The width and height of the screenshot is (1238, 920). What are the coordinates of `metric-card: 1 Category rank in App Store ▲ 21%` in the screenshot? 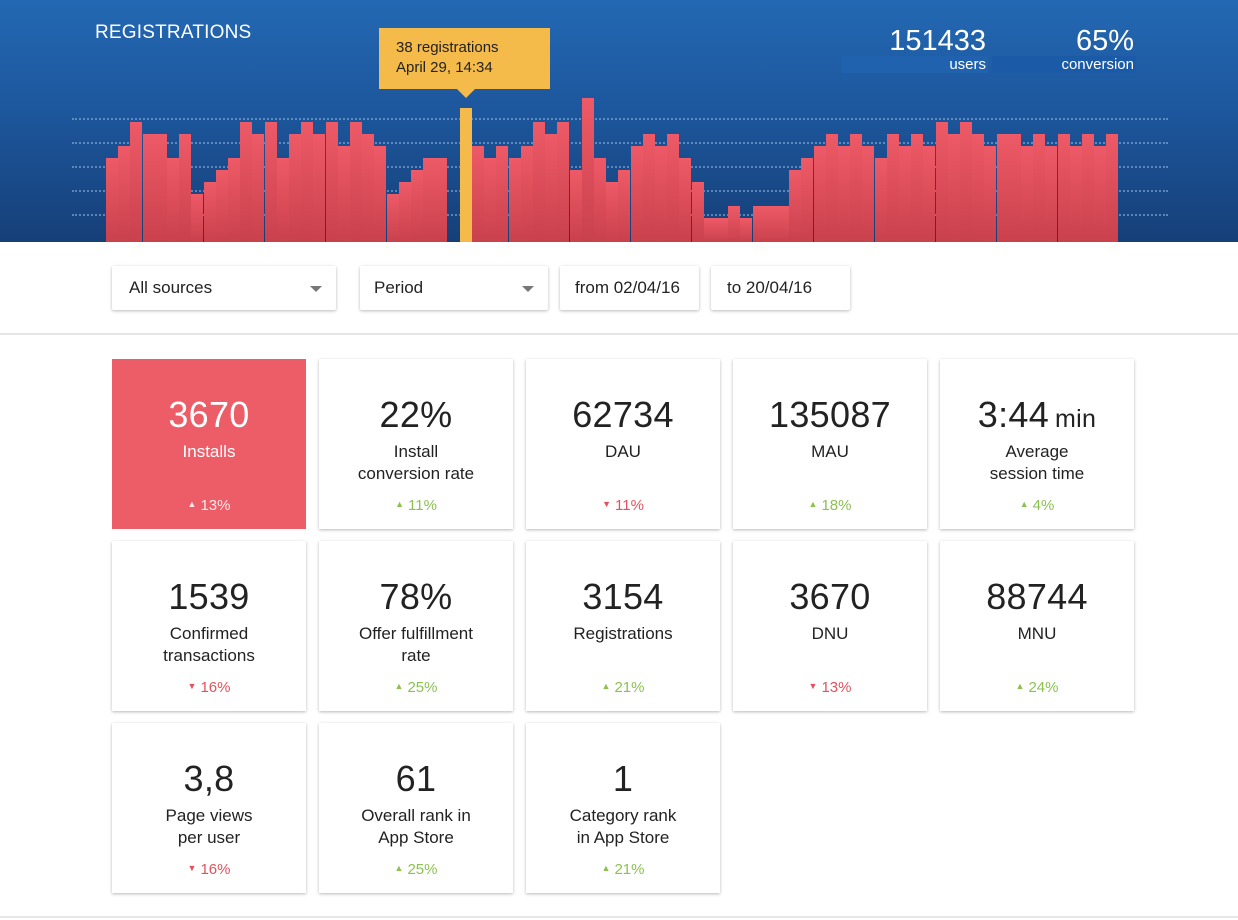 It's located at (623, 808).